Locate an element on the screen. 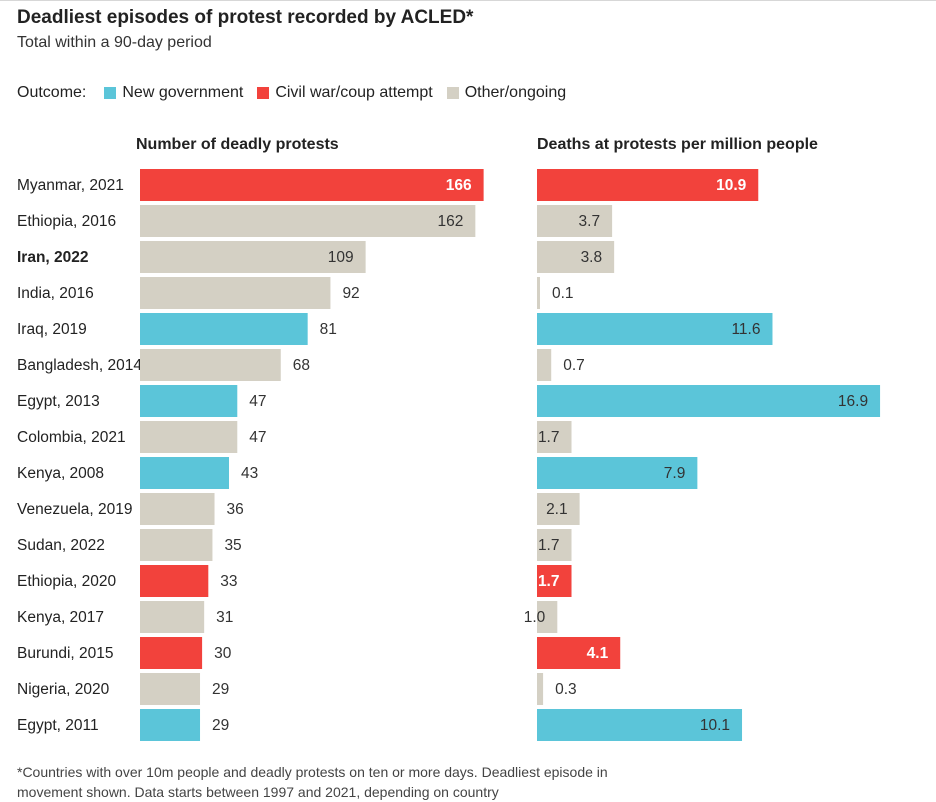 The width and height of the screenshot is (936, 802). category-label: Iraq, 2019 is located at coordinates (52, 329).